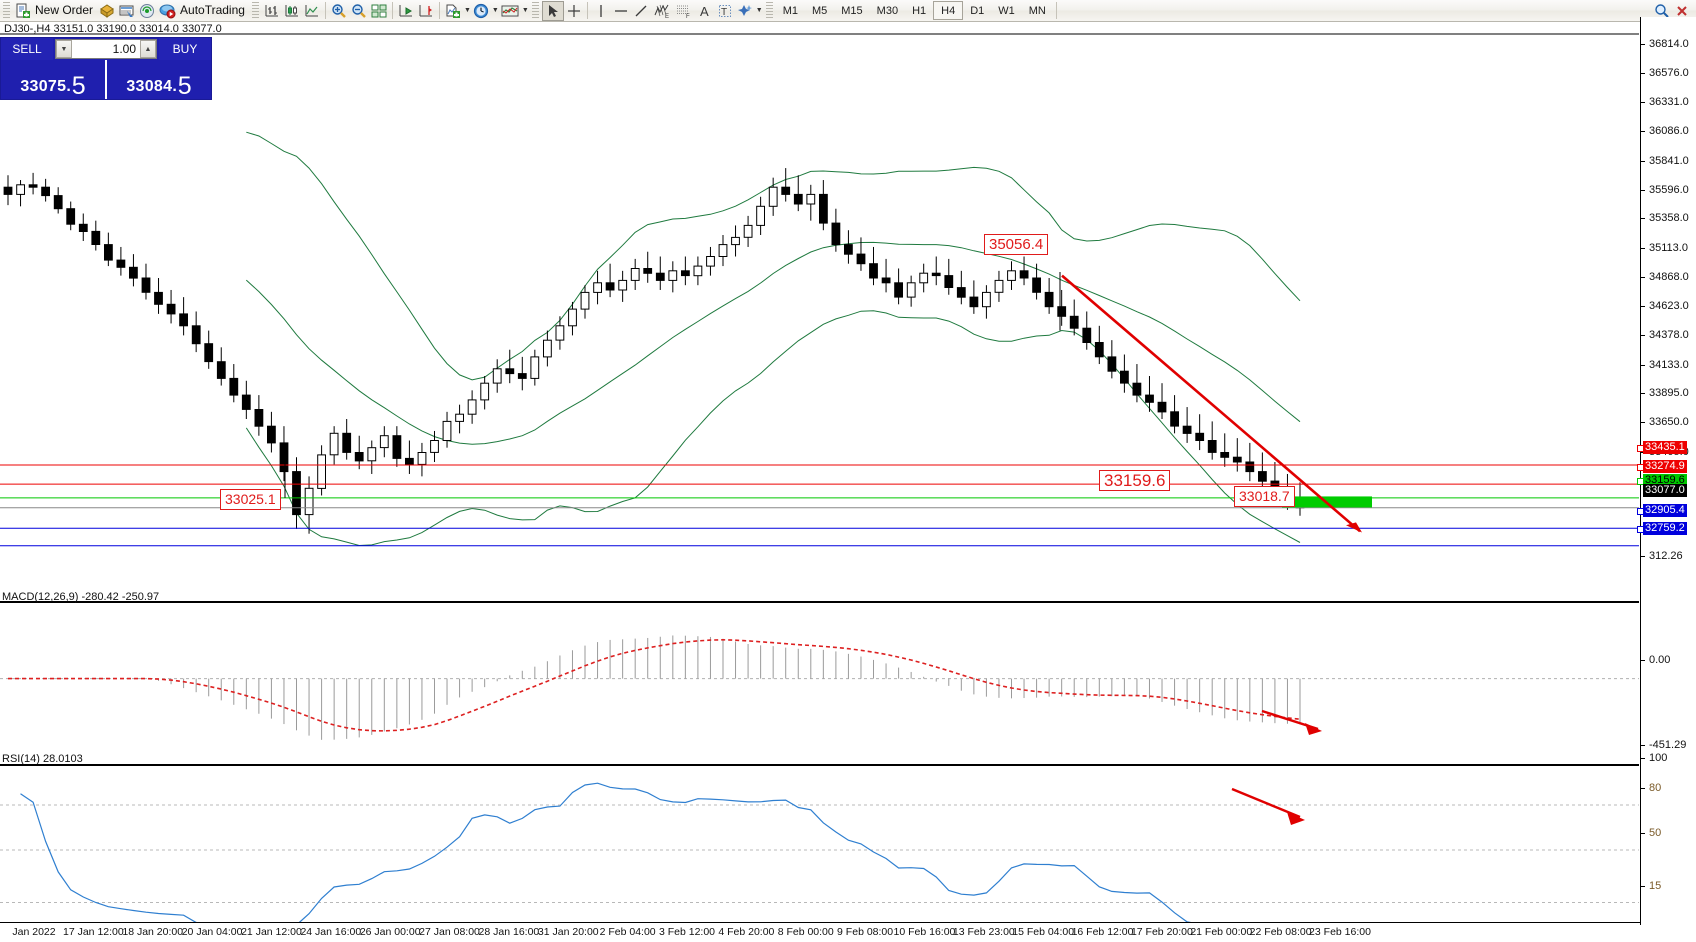  What do you see at coordinates (568, 932) in the screenshot?
I see `date-axis-label: 31 Jan 20:00` at bounding box center [568, 932].